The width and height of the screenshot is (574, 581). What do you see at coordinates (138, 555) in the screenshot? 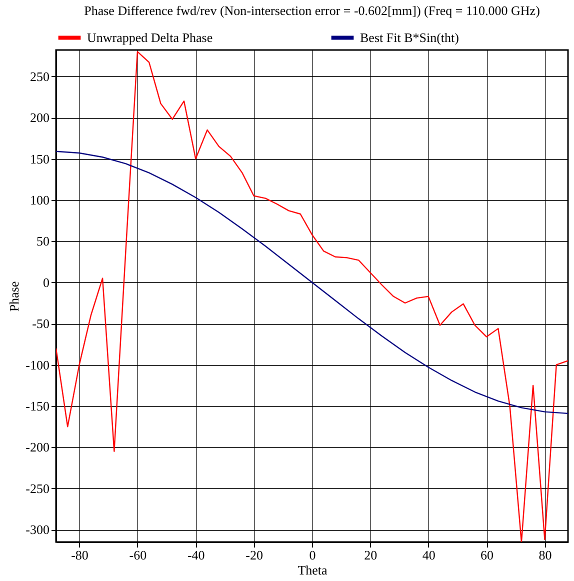
I see `x-tick-label: -60` at bounding box center [138, 555].